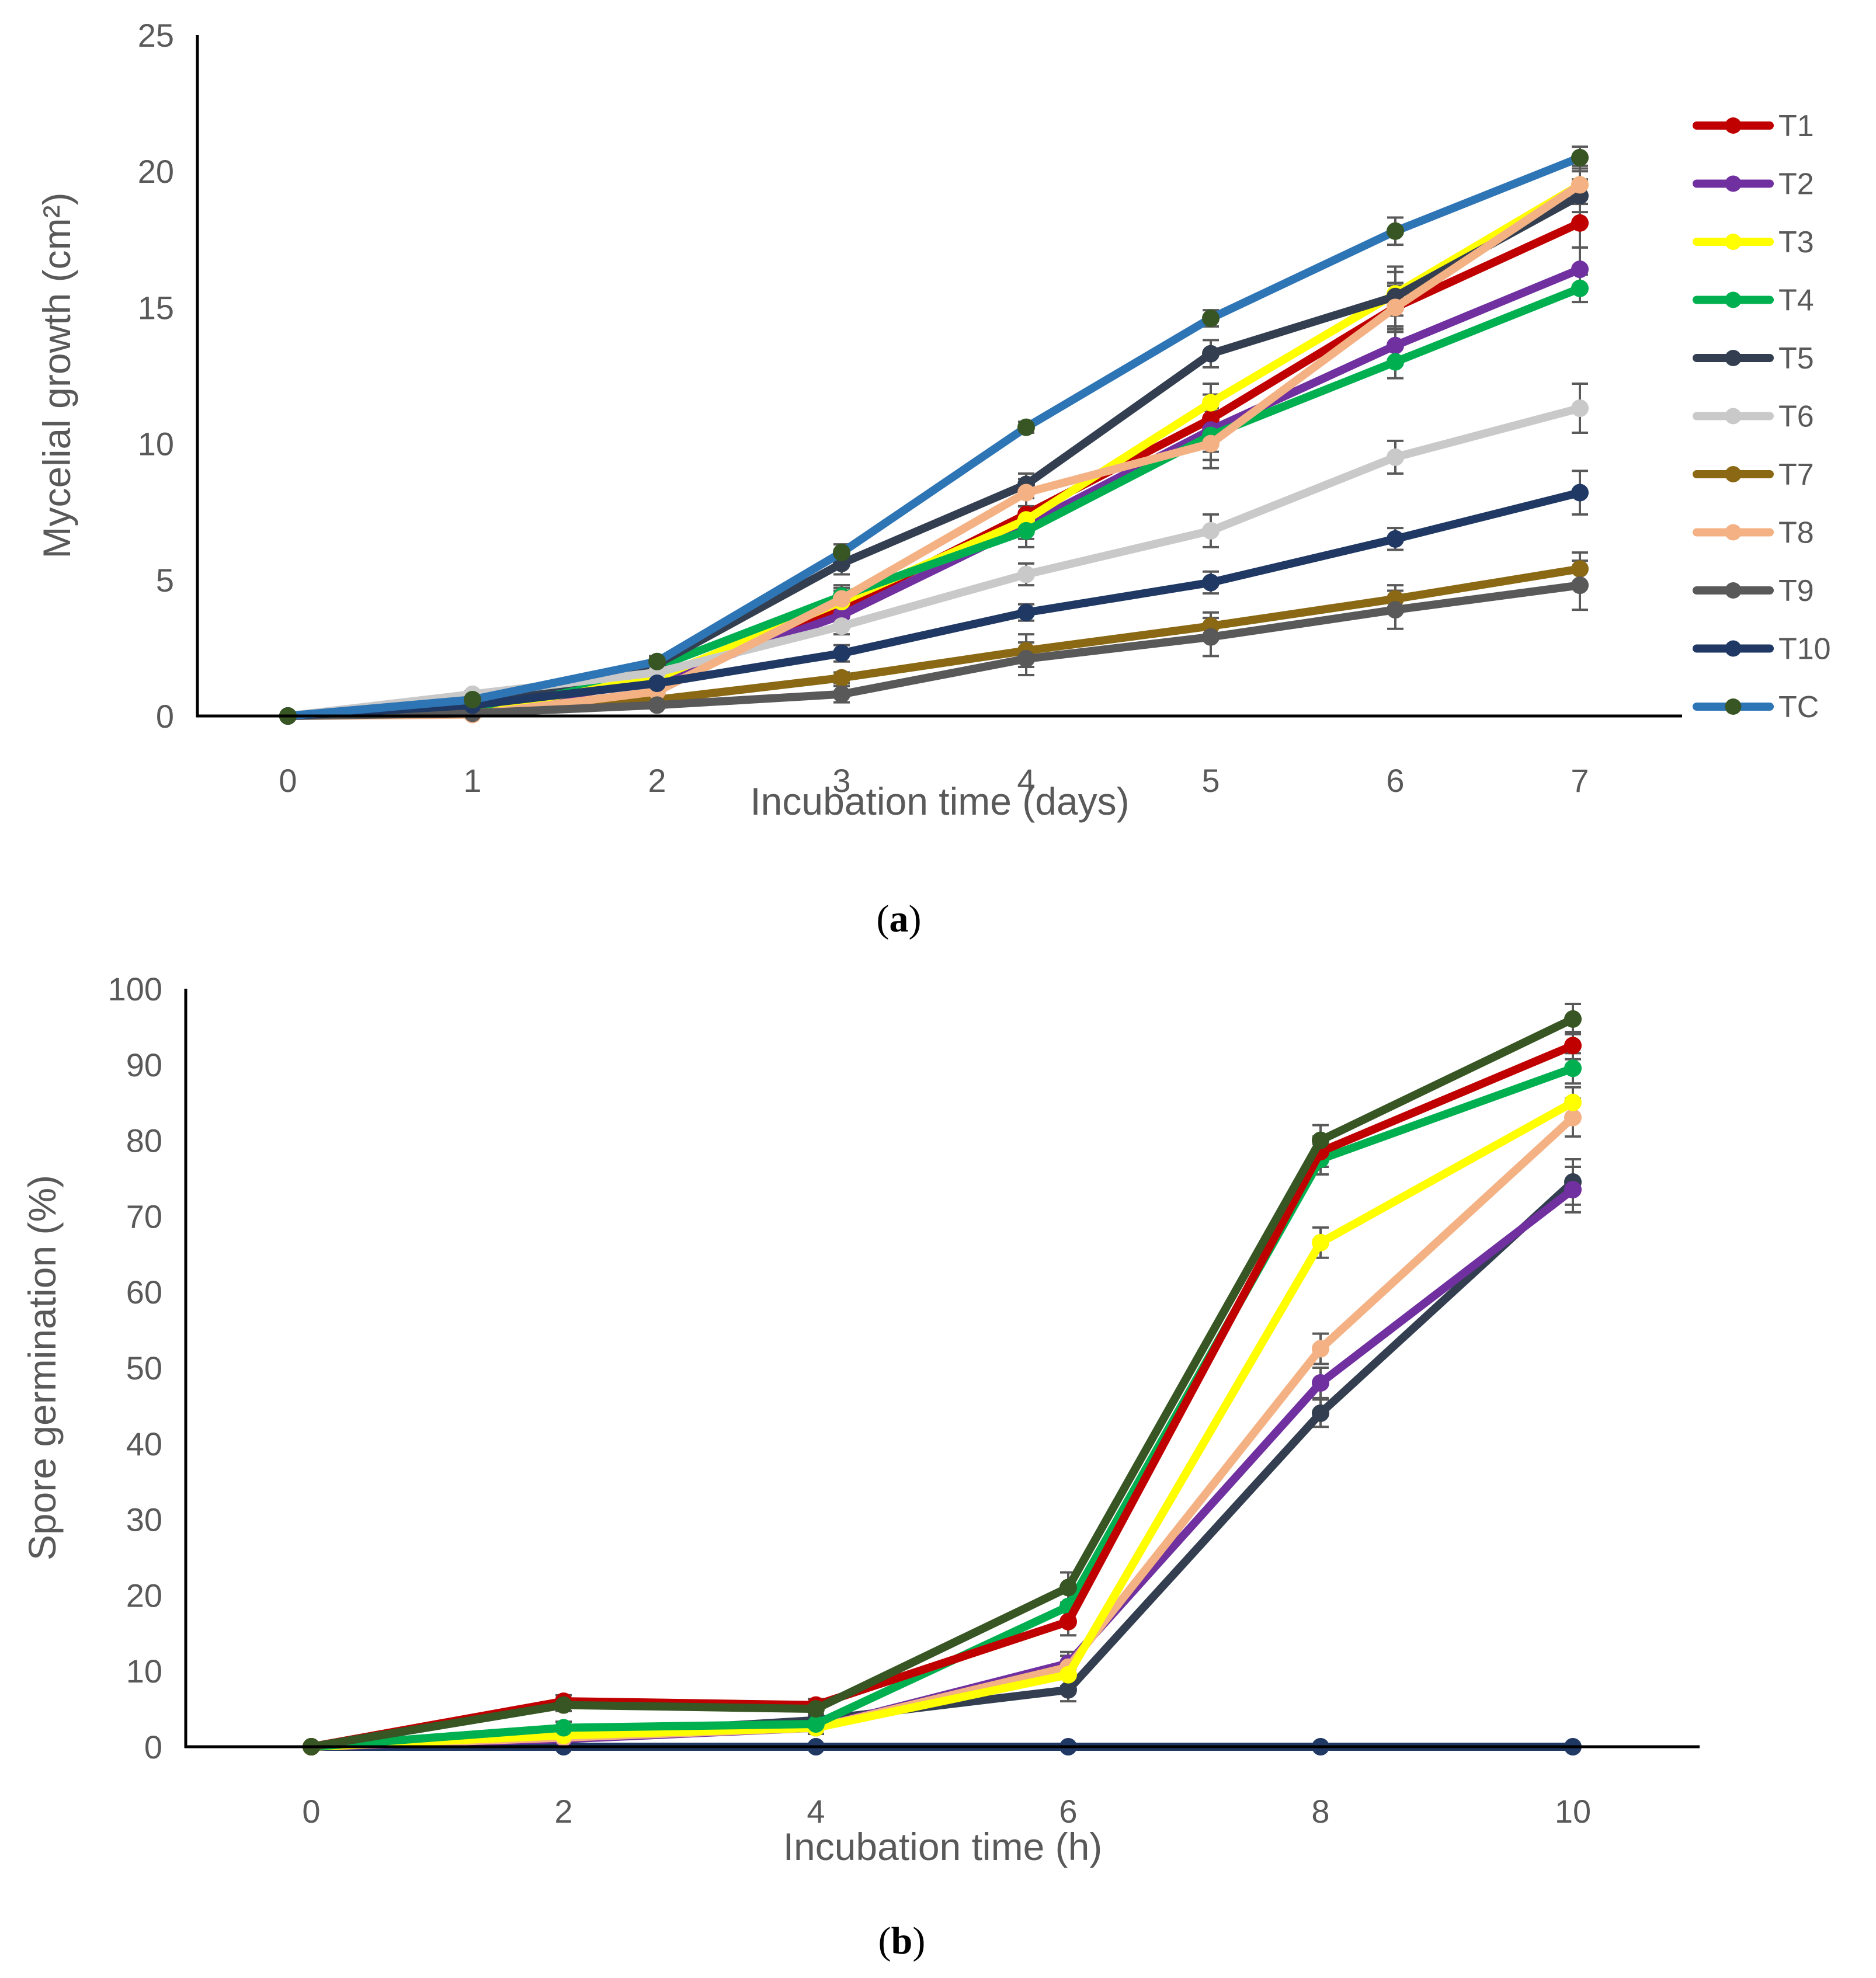 This screenshot has height=1978, width=1876. Describe the element at coordinates (1733, 125) in the screenshot. I see `legend-marker-t1` at that location.